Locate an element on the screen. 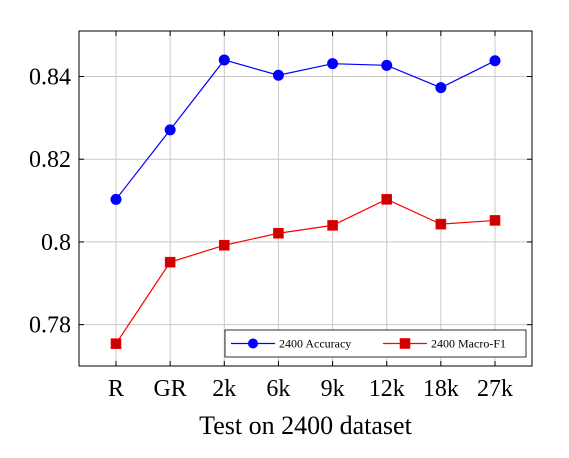  legend-box is located at coordinates (375, 343).